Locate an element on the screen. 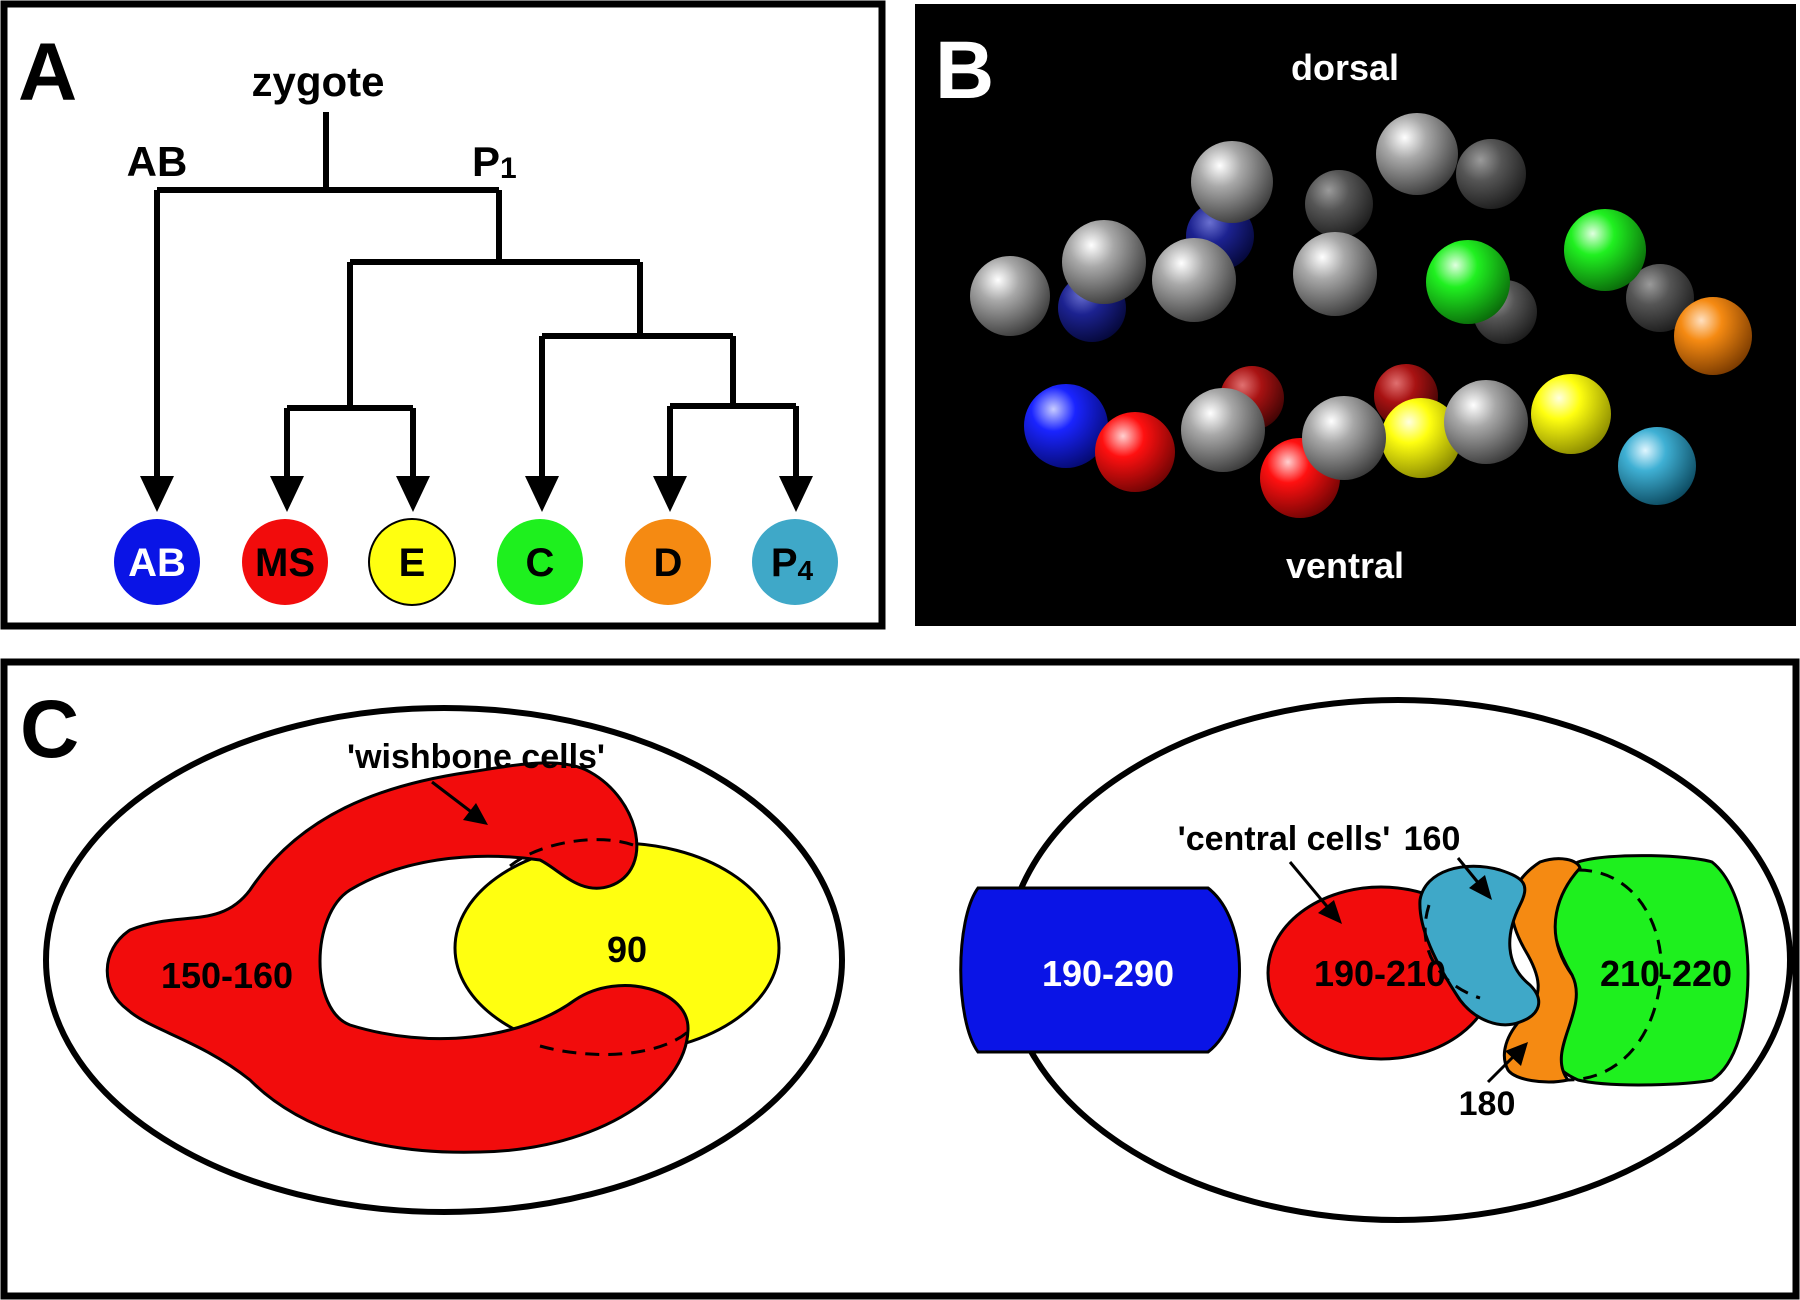 The image size is (1800, 1300). founder-cells: AB MS E C D P4 is located at coordinates (476, 562).